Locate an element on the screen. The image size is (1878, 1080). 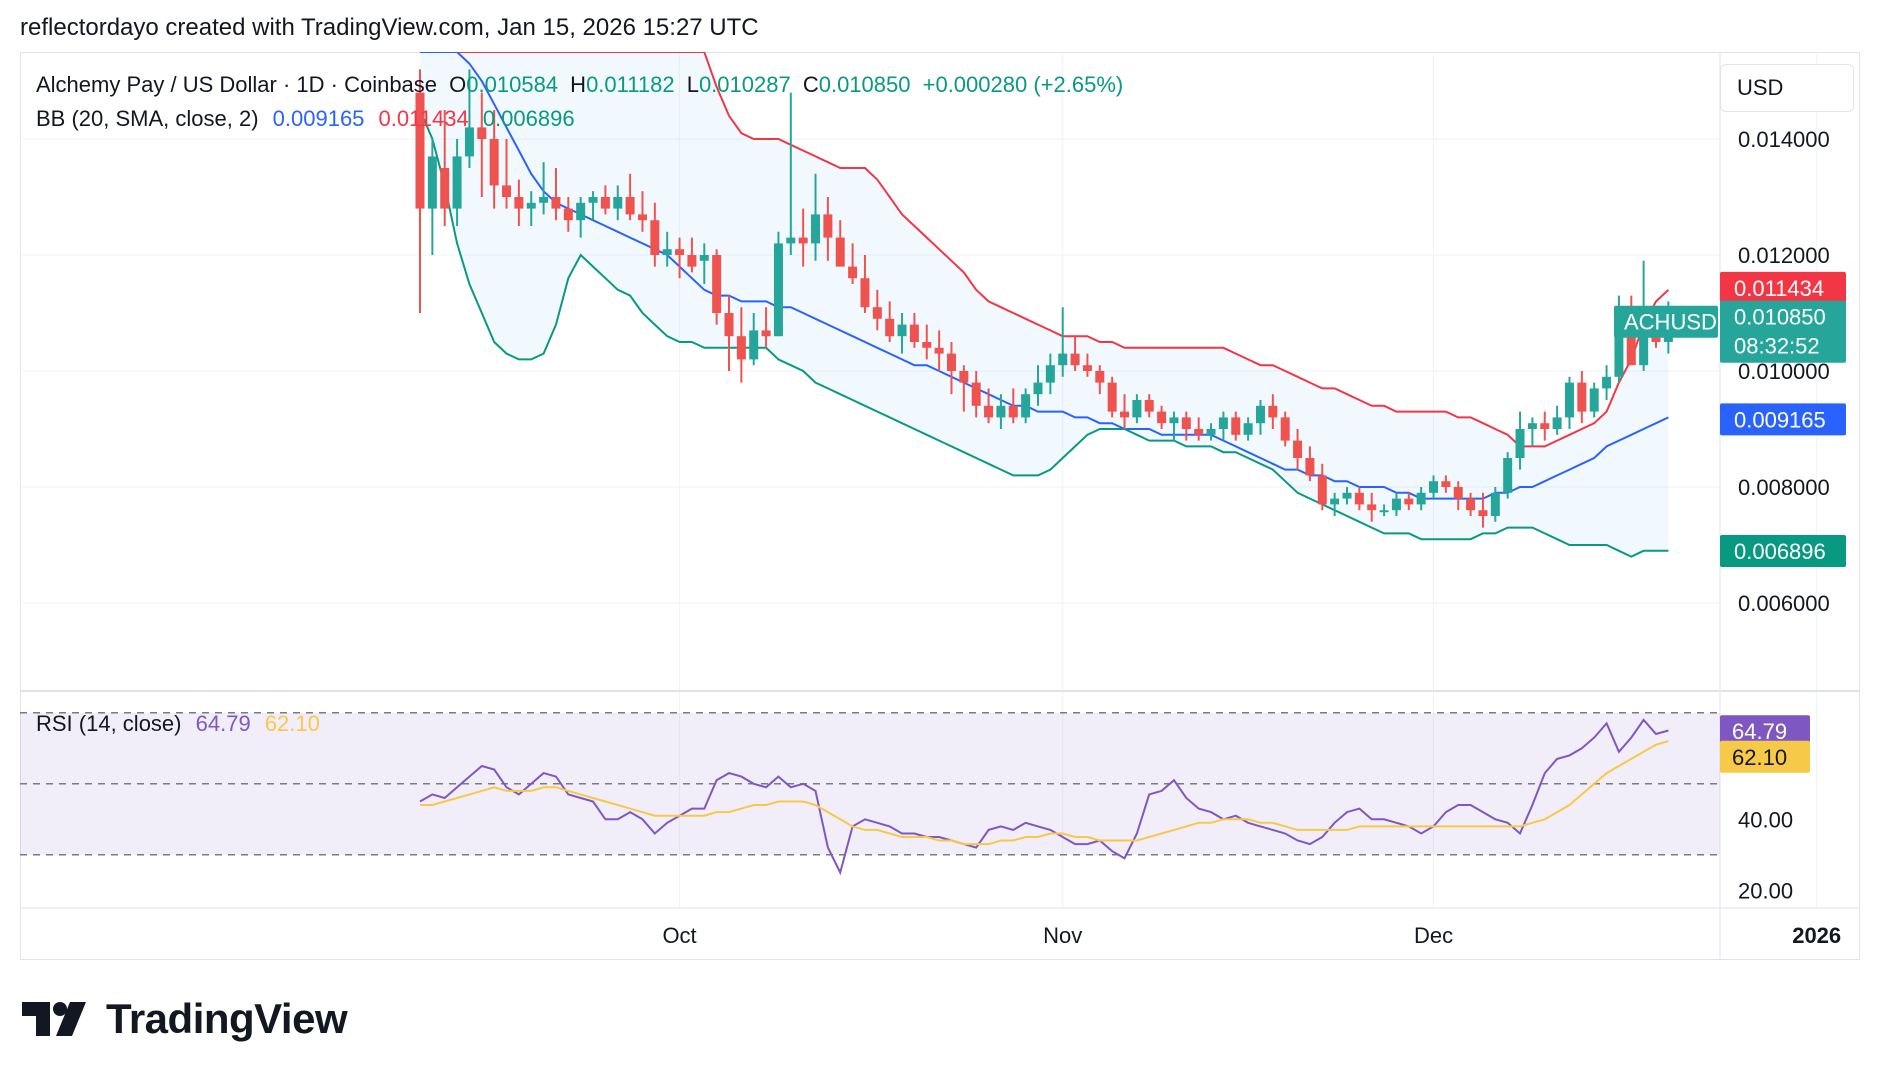
tradingview-logo: TradingView is located at coordinates (185, 1018).